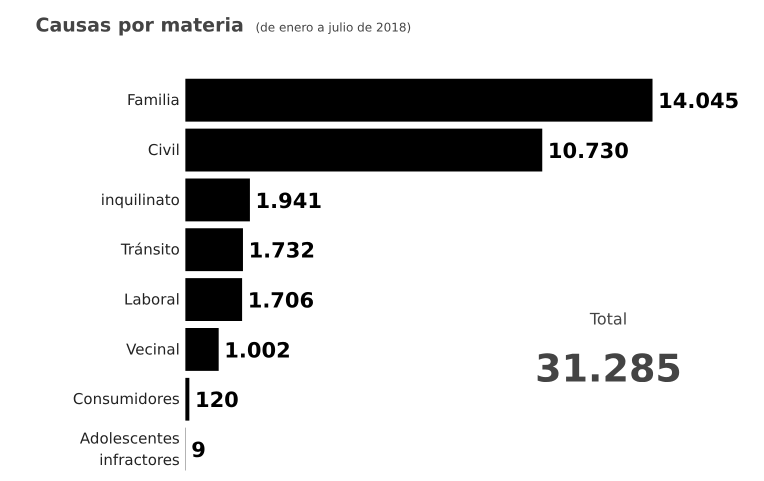 The image size is (764, 481). Describe the element at coordinates (588, 151) in the screenshot. I see `data-label: 10.730` at that location.